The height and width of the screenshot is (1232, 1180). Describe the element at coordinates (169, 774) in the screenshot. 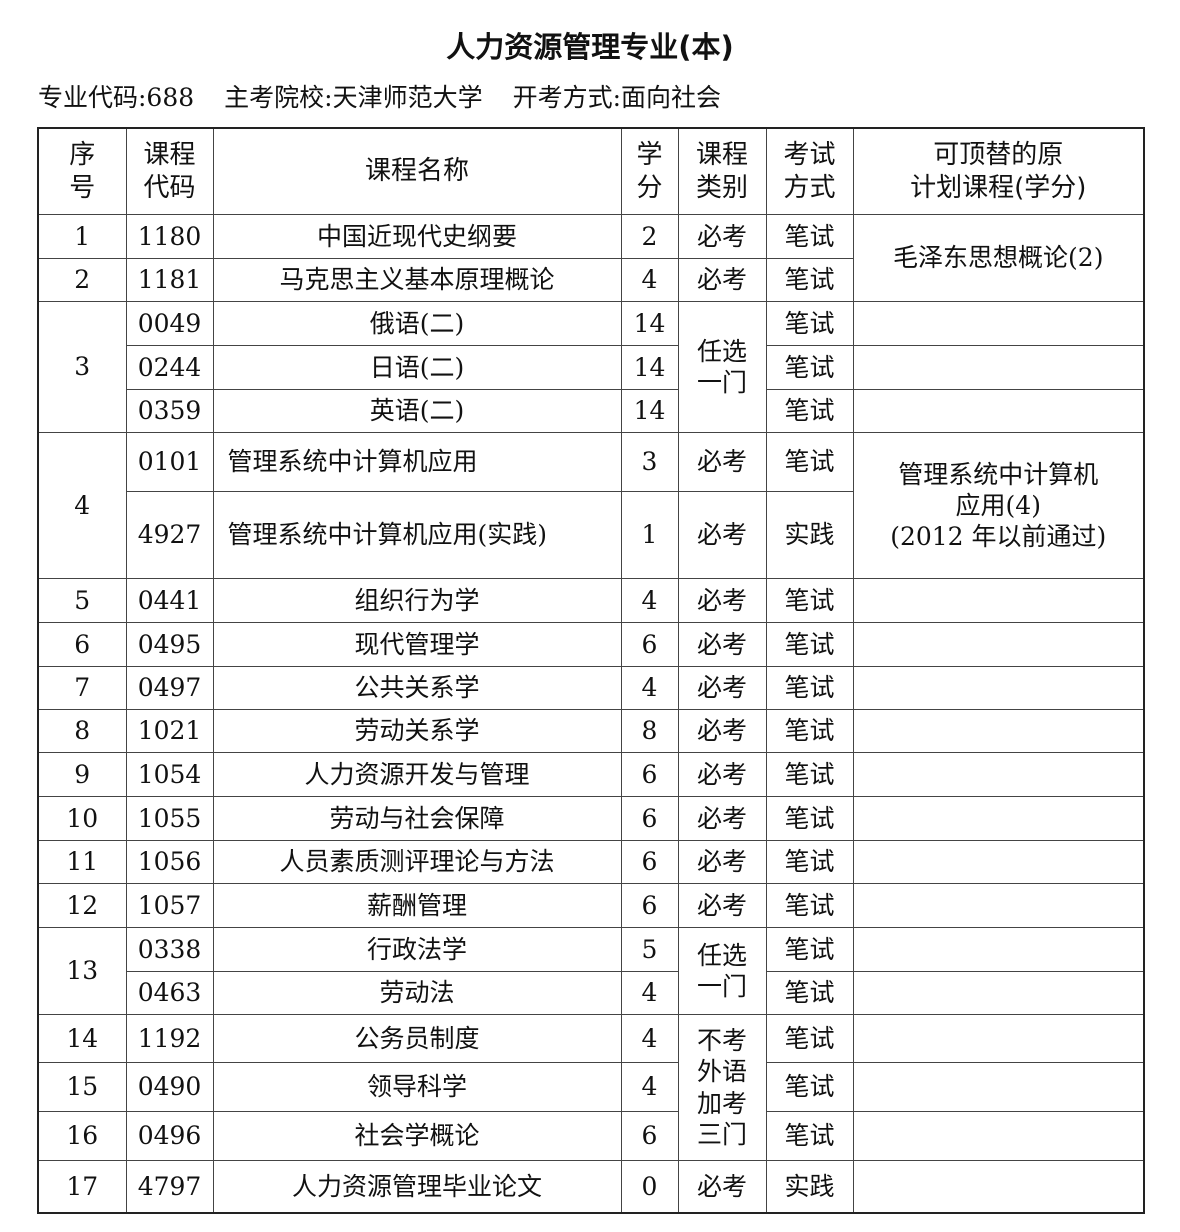

I see `cell-code: 1054` at that location.